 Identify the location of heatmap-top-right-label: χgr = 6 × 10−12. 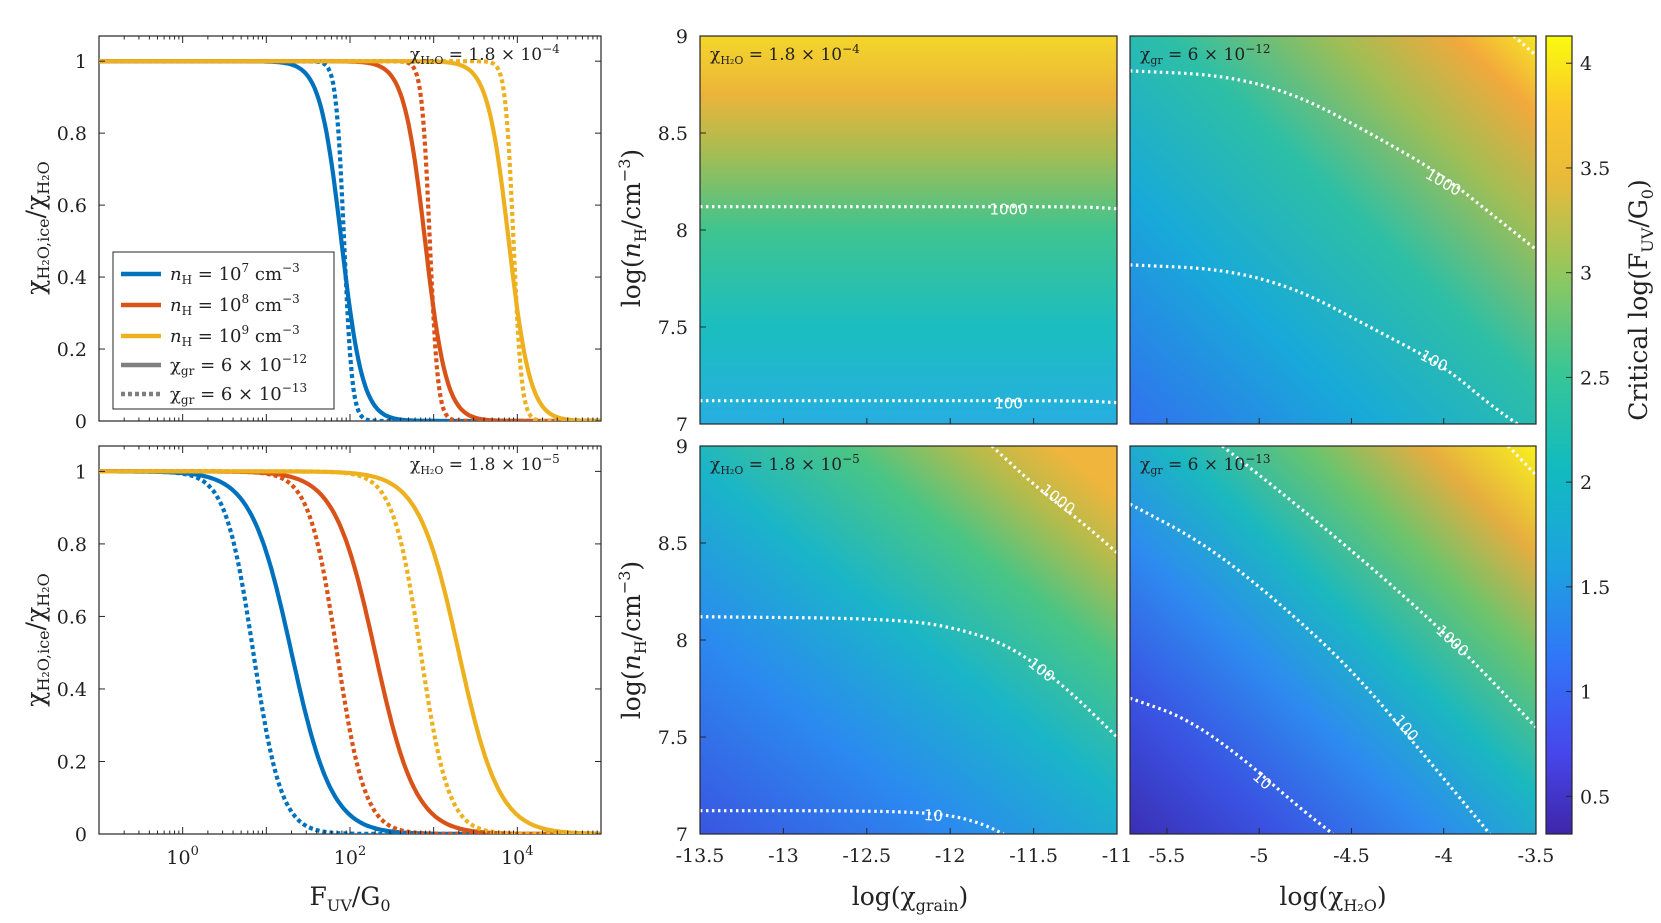
(1205, 54).